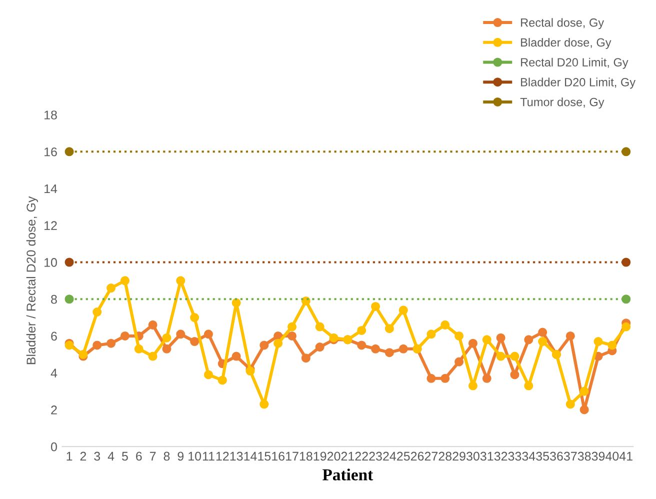 The image size is (656, 499). I want to click on legend-label: Tumor dose, Gy, so click(562, 103).